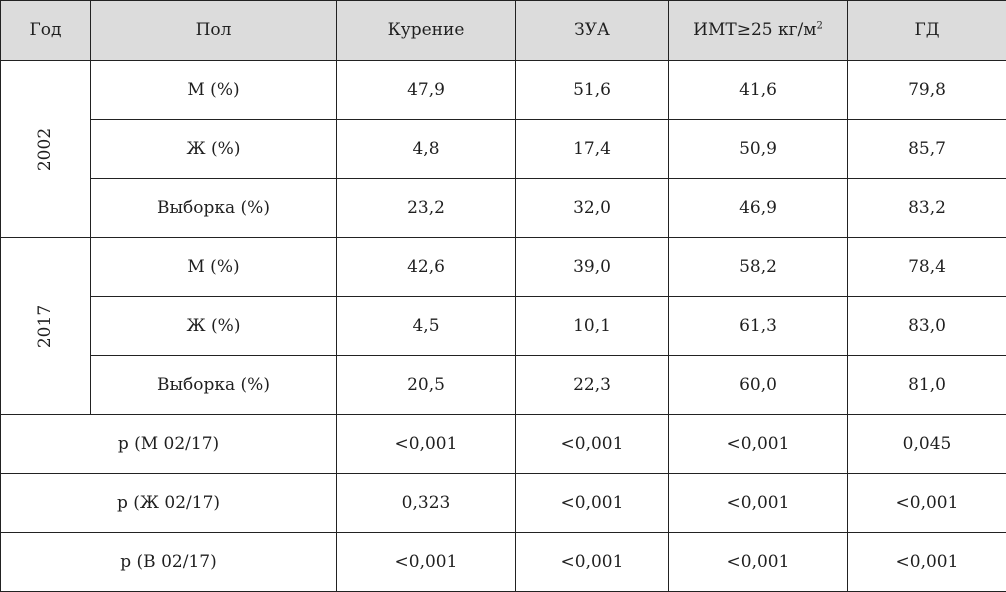 Image resolution: width=1006 pixels, height=592 pixels. I want to click on year-label: 2017, so click(44, 326).